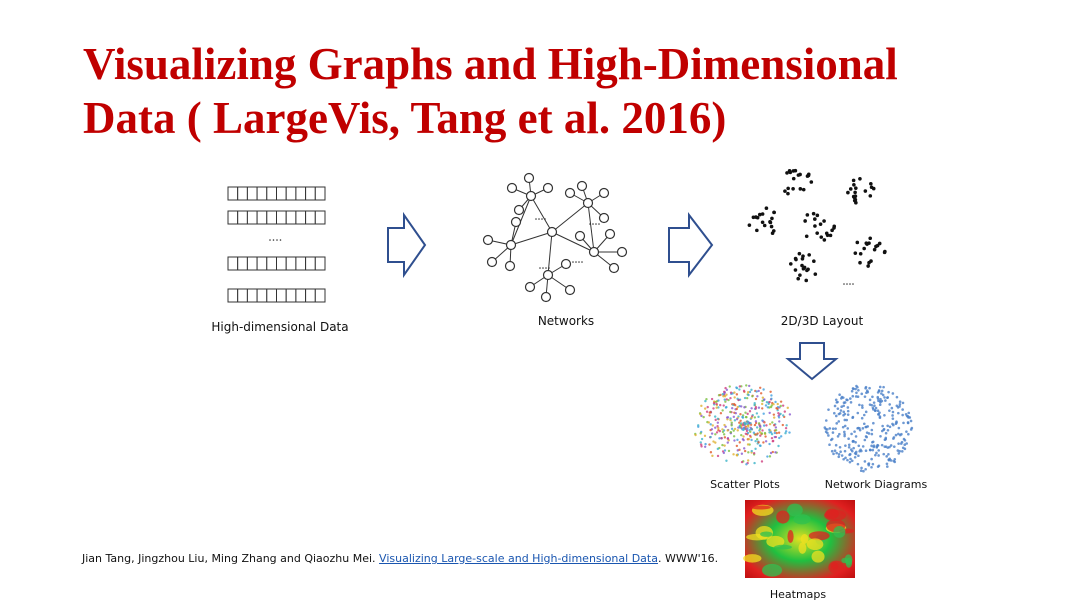  I want to click on heatmap-spot, so click(835, 515).